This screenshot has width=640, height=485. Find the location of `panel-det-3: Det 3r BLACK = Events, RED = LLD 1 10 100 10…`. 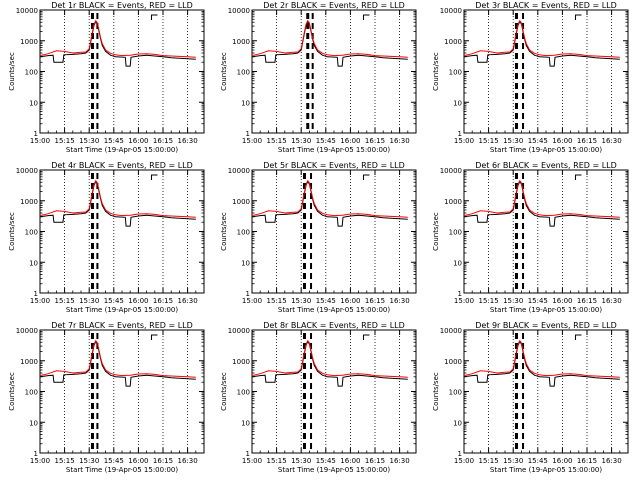

panel-det-3: Det 3r BLACK = Events, RED = LLD 1 10 100 10… is located at coordinates (530, 77).